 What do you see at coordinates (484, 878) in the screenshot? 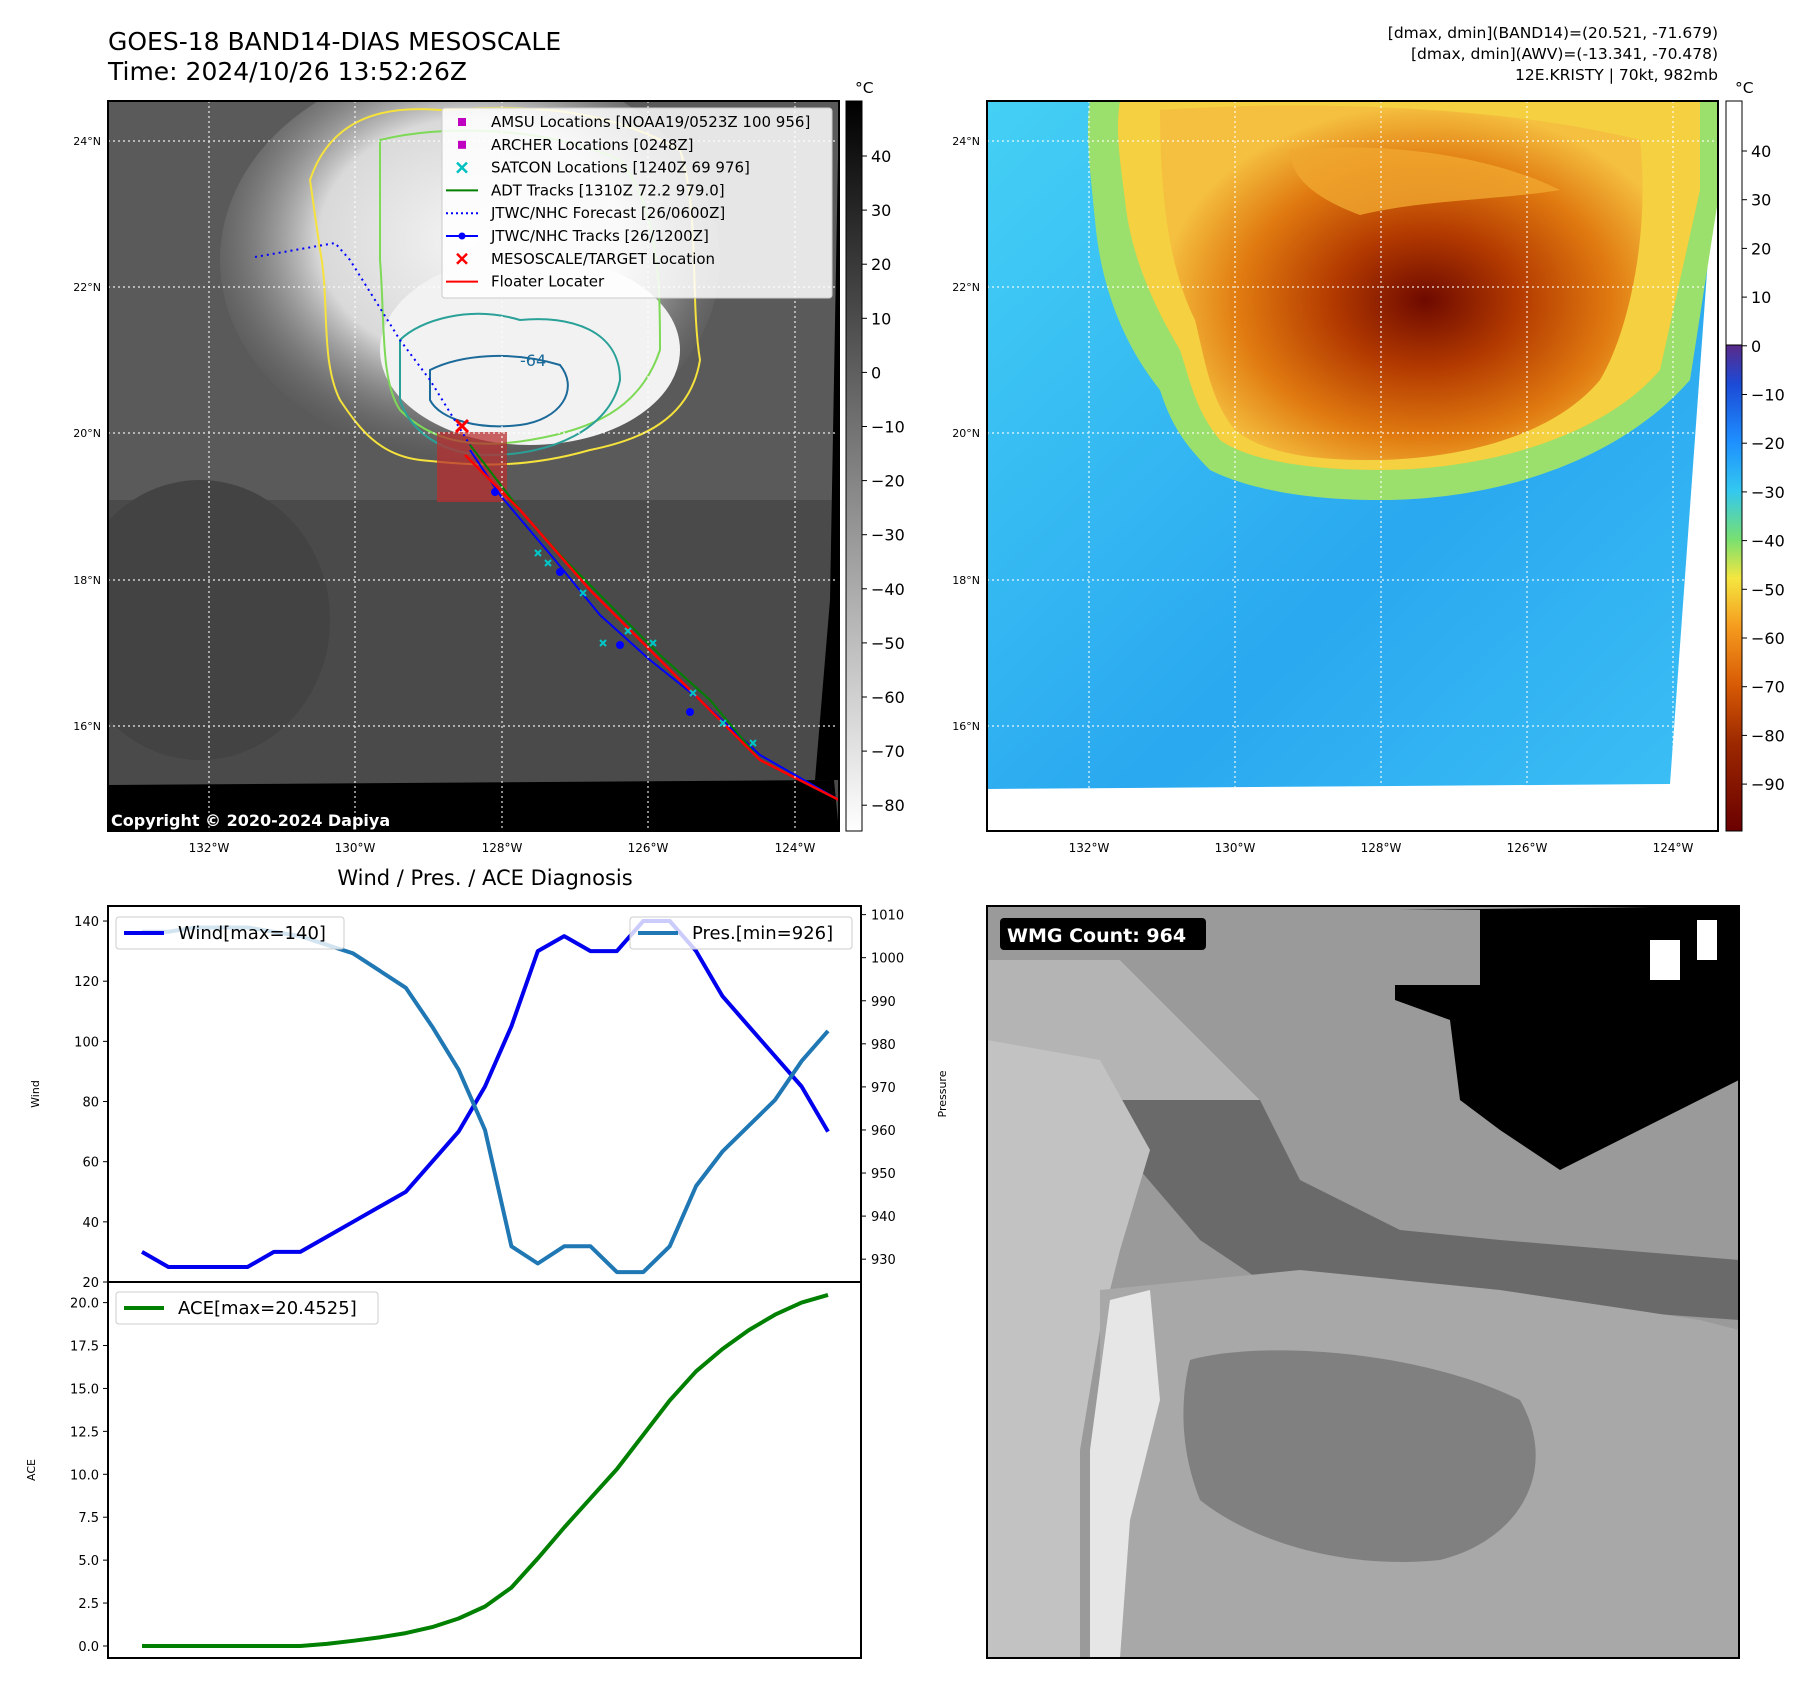
I see `diagnosis-title: Wind / Pres. / ACE Diagnosis` at bounding box center [484, 878].